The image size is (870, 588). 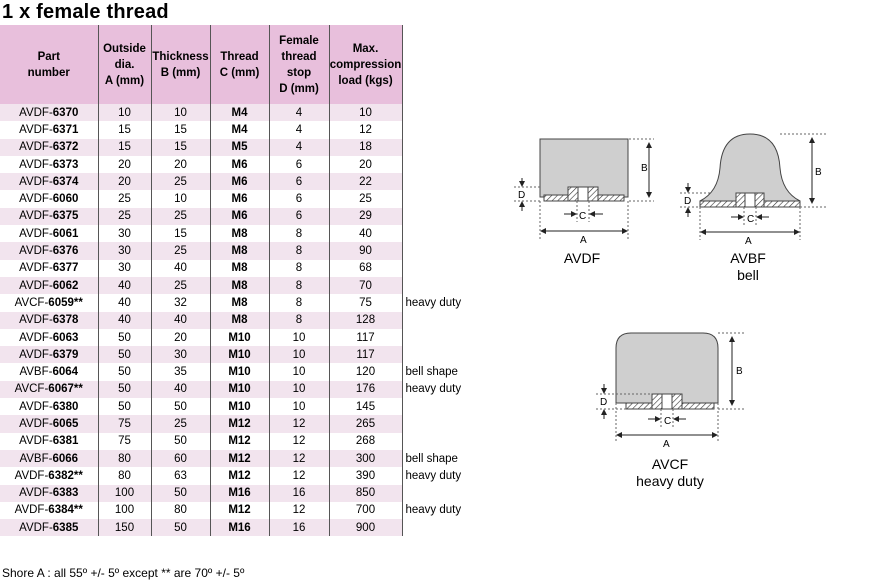 I want to click on table-row: AVDF-6371 15 15 M4 4 12, so click(x=246, y=130).